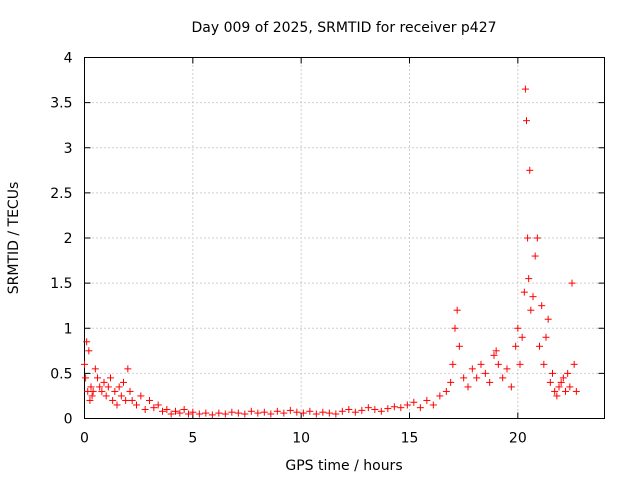  I want to click on x-axis-label: GPS time / hours, so click(343, 466).